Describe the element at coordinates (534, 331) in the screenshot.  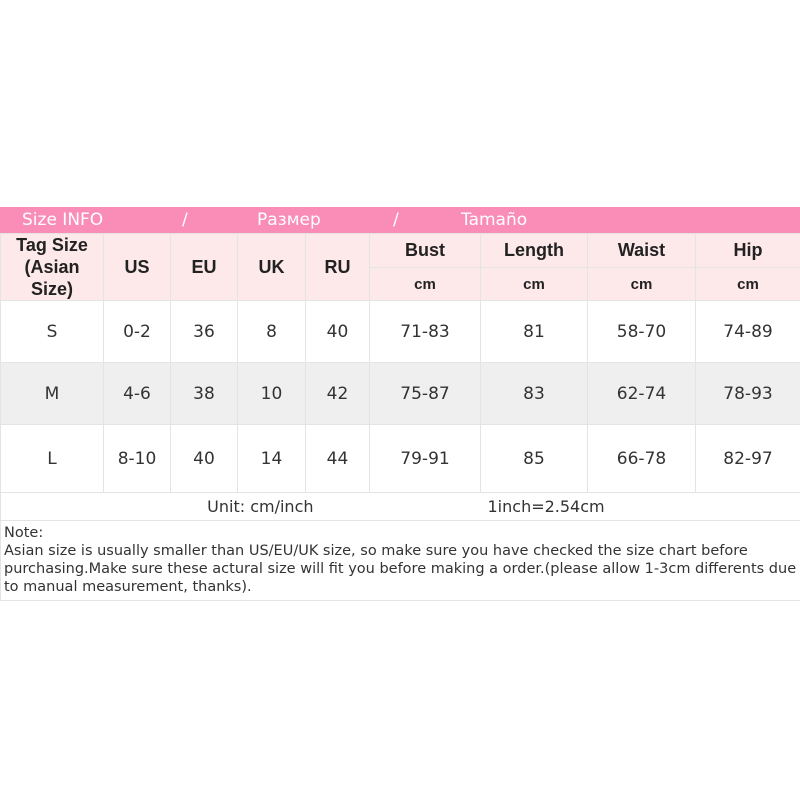
I see `cell-length: 81` at that location.